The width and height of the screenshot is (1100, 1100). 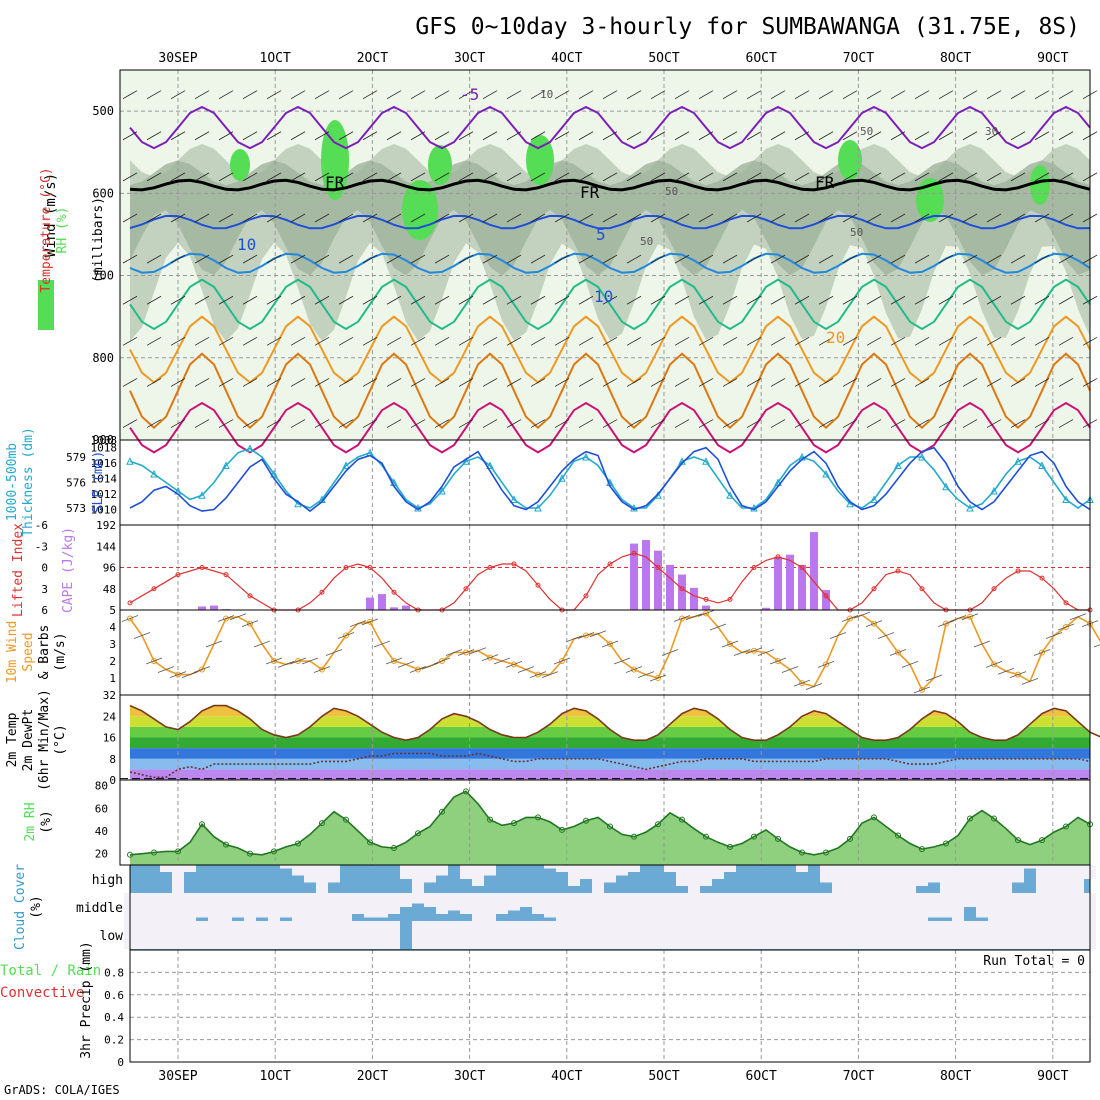 I want to click on contour-label: 50, so click(x=671, y=191).